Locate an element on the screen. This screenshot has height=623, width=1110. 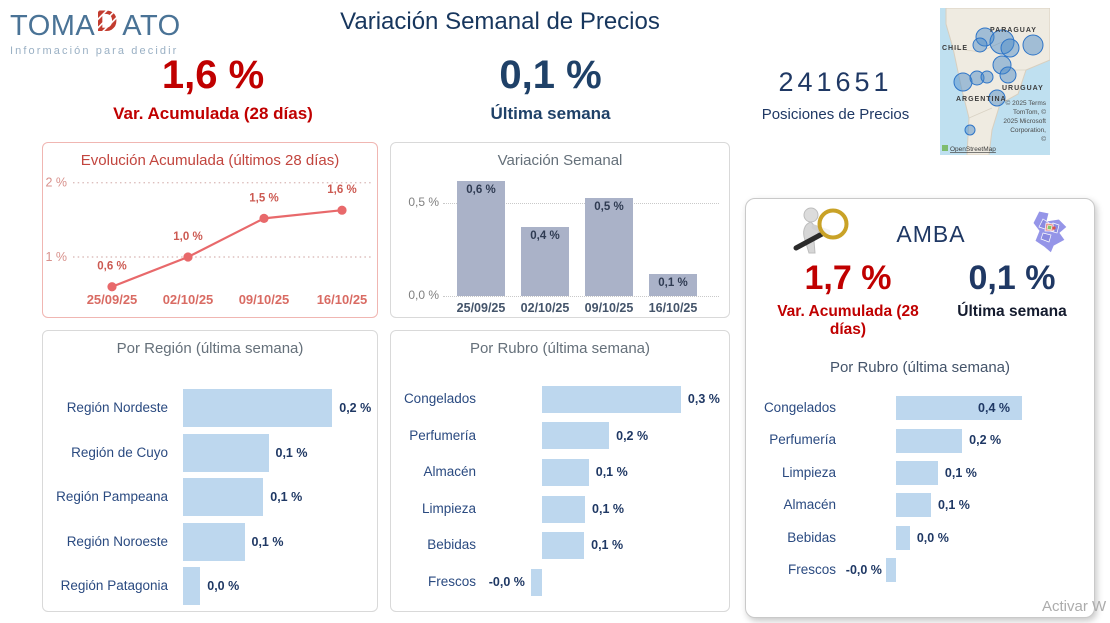
map-attribution-line: 2025 Microsoft is located at coordinates (1024, 121).